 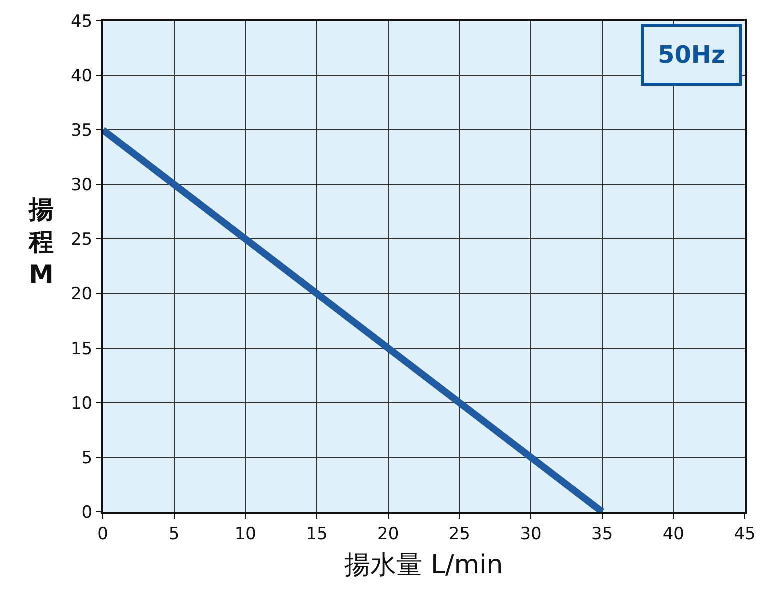 I want to click on x-tick-label: 30, so click(x=531, y=534).